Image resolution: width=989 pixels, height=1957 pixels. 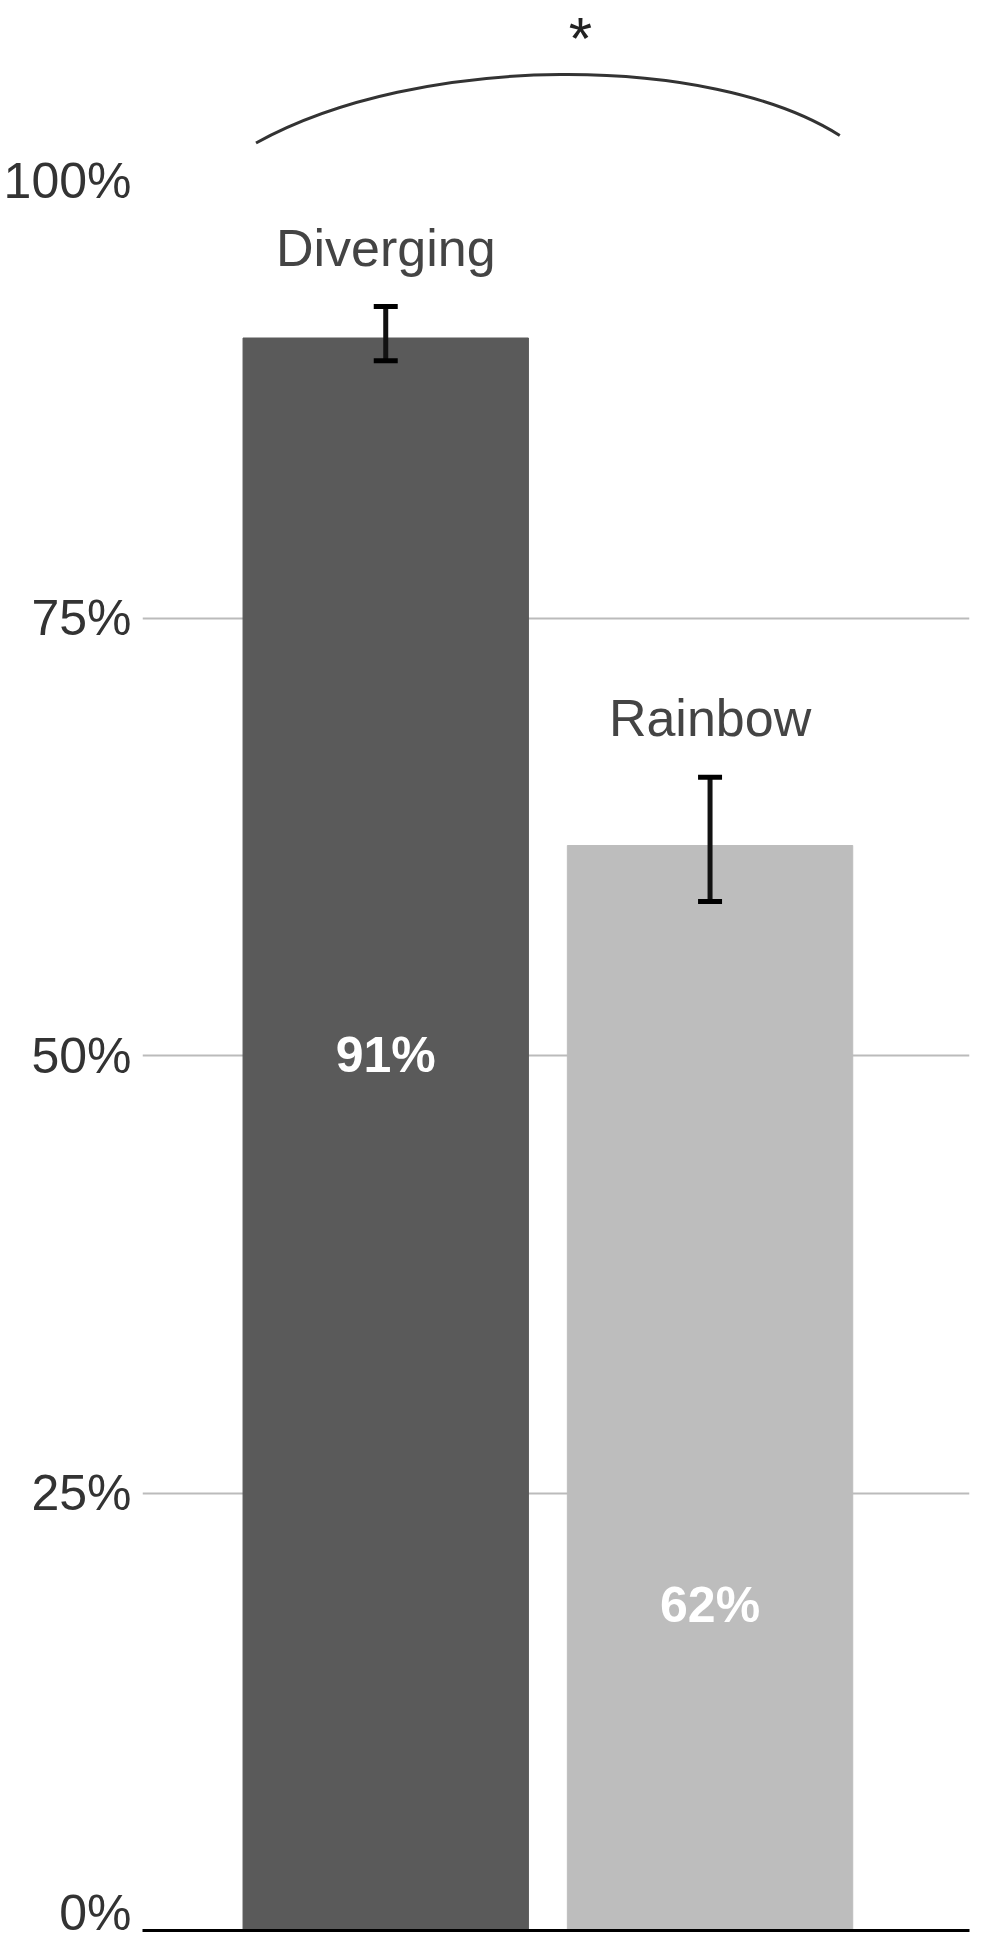 What do you see at coordinates (710, 718) in the screenshot?
I see `x-tick-label: Rainbow` at bounding box center [710, 718].